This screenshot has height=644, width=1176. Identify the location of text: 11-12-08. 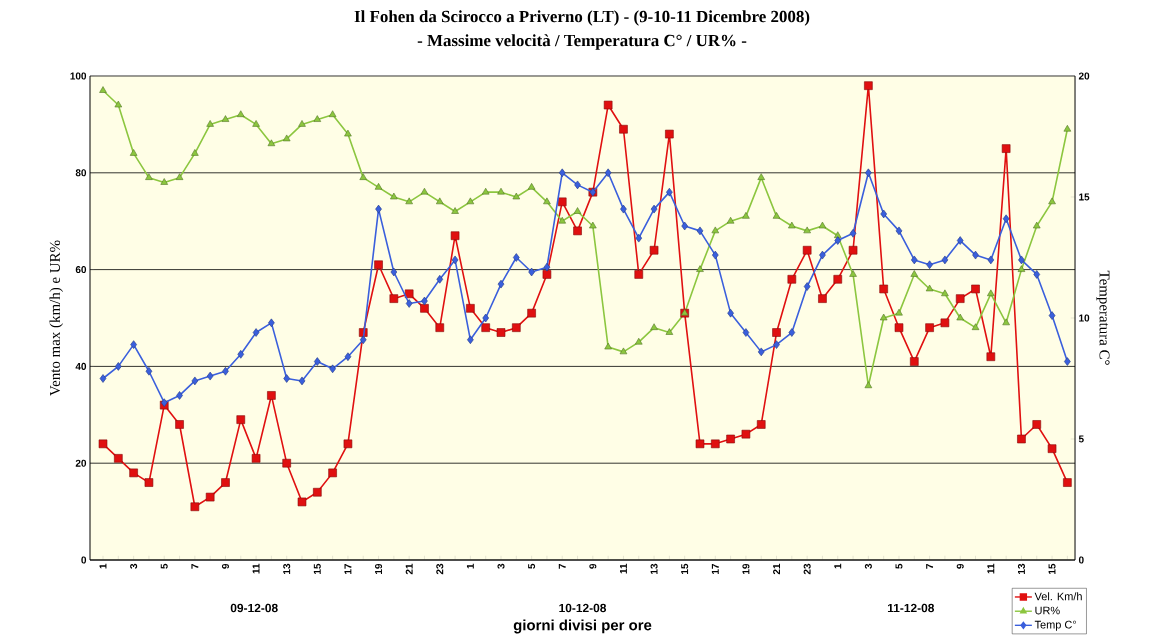
(911, 608).